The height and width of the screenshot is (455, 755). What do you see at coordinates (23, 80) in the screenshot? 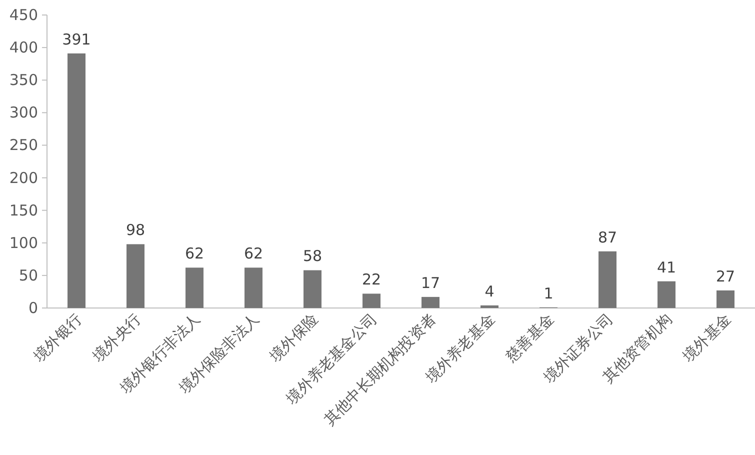
I see `y-tick-label: 350` at bounding box center [23, 80].